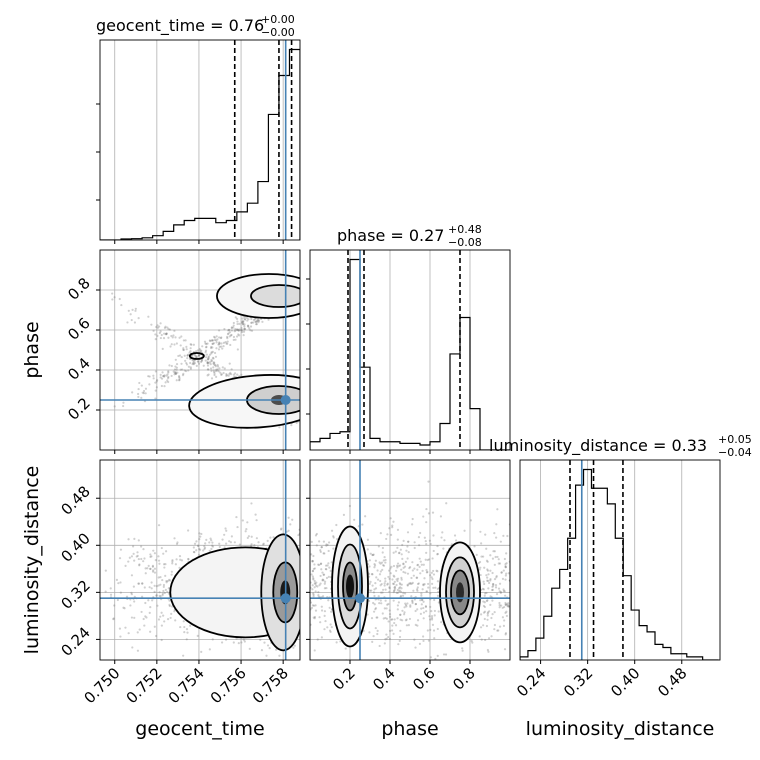  Describe the element at coordinates (410, 560) in the screenshot. I see `pair-panel-luminosity-distance-vs-phase` at that location.